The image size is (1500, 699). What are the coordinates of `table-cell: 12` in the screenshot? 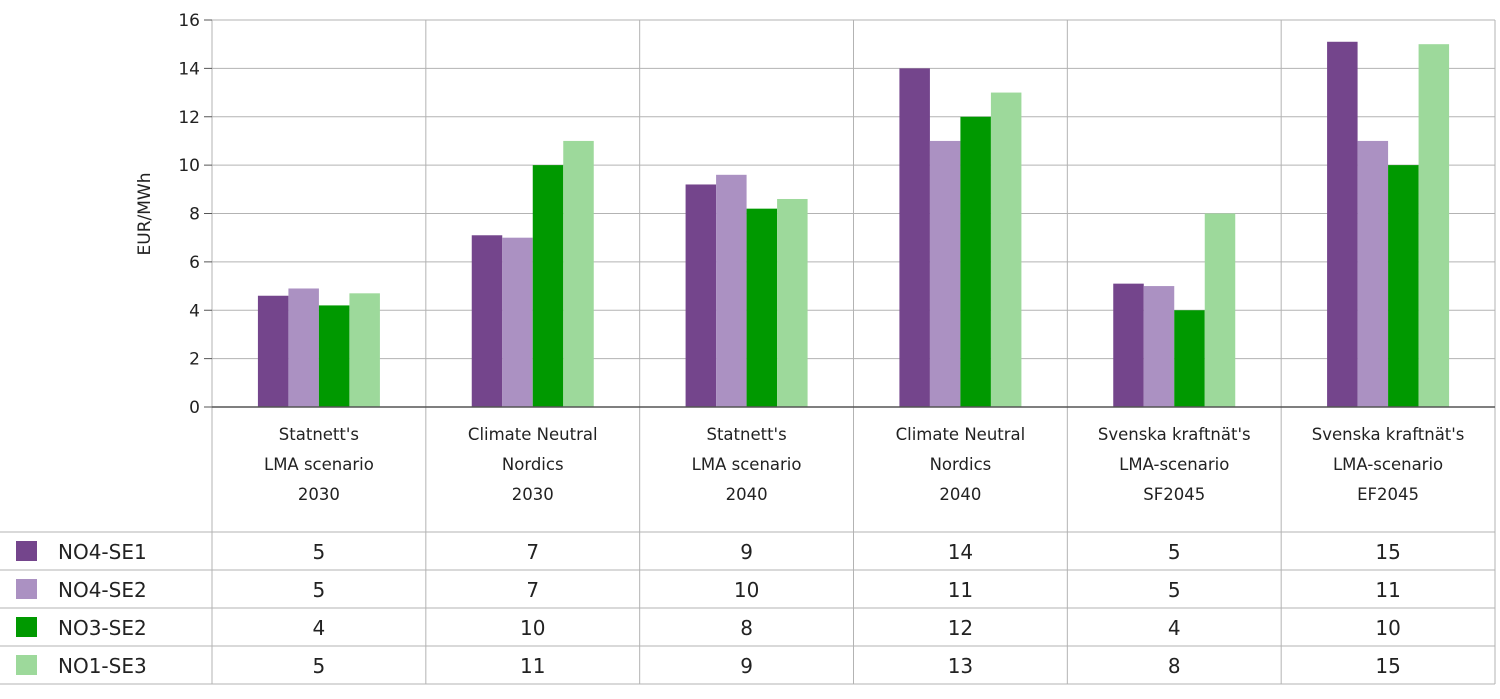 It's located at (960, 628).